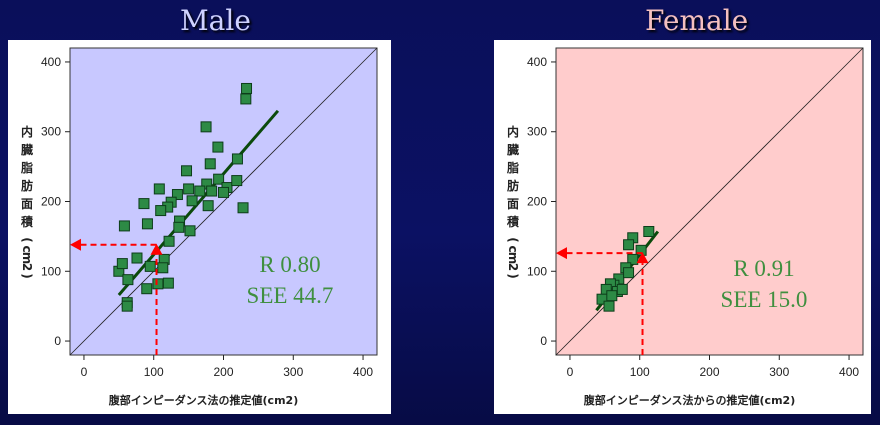 Image resolution: width=880 pixels, height=425 pixels. Describe the element at coordinates (27, 258) in the screenshot. I see `male-y-label-char: m` at that location.